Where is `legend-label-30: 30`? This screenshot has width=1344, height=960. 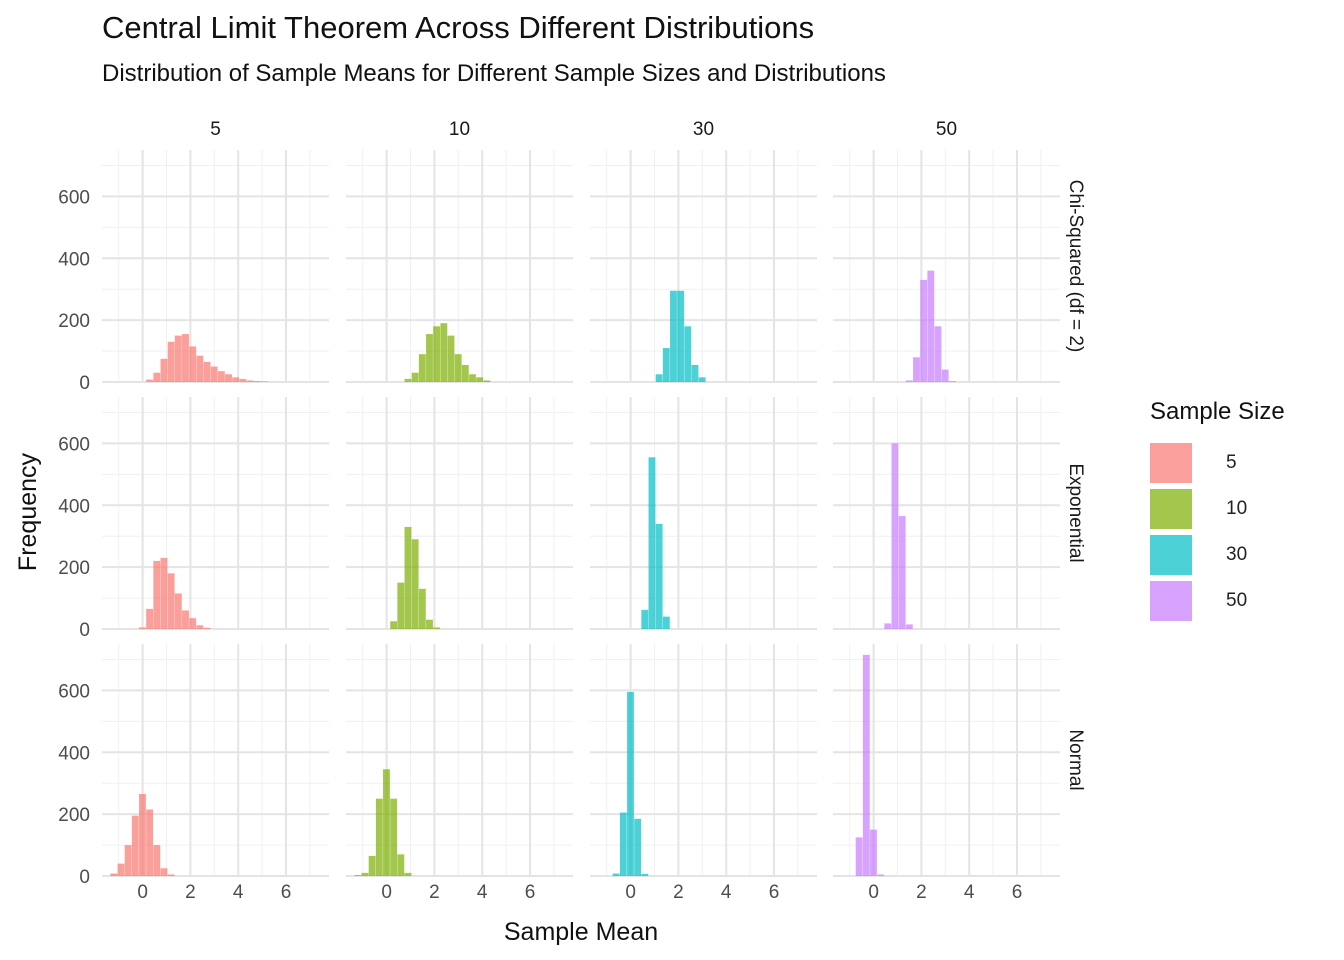 legend-label-30: 30 is located at coordinates (1237, 554).